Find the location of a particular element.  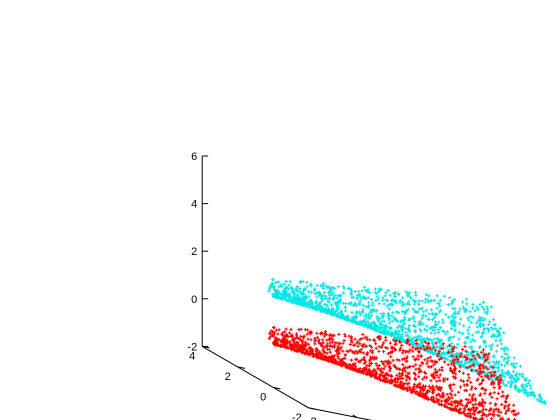

x-tick-mark is located at coordinates (306, 406).